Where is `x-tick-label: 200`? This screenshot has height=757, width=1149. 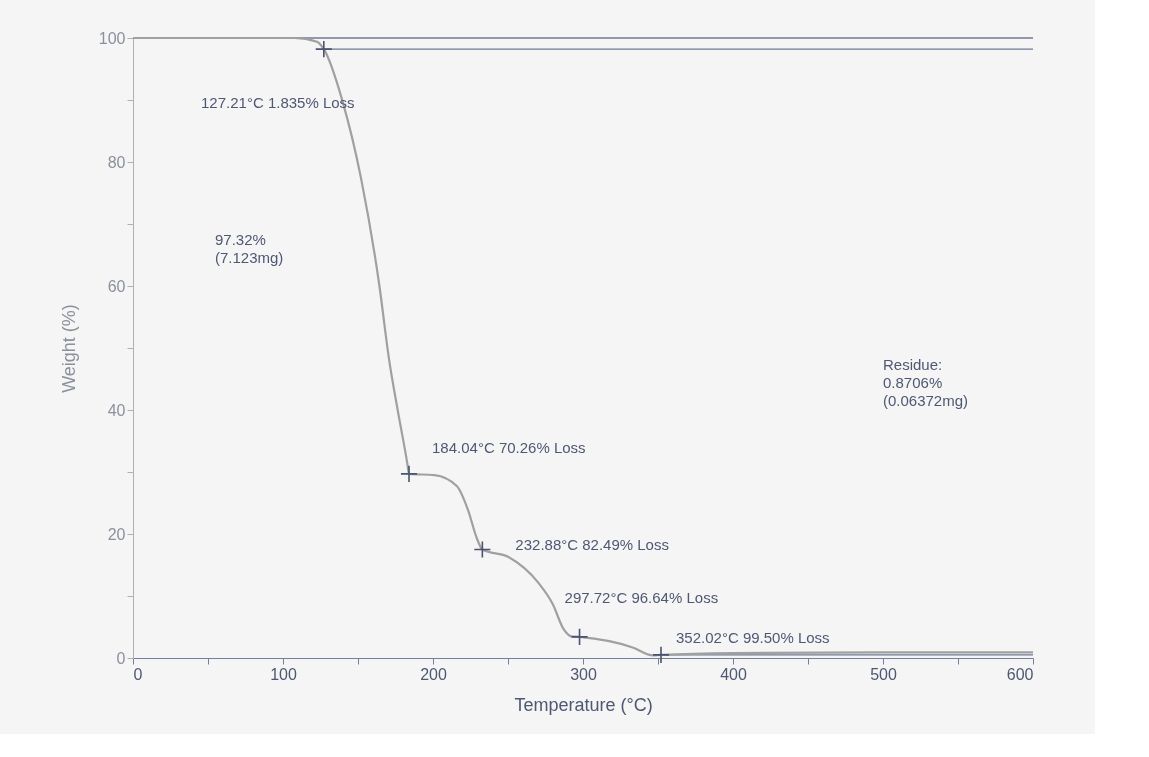
x-tick-label: 200 is located at coordinates (433, 674).